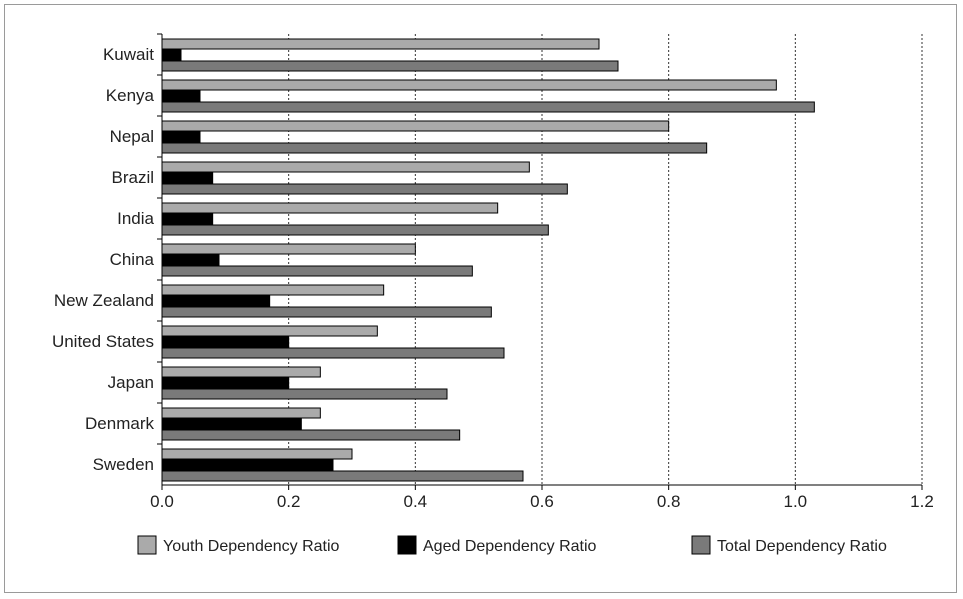 The height and width of the screenshot is (599, 963). I want to click on category-label: United States, so click(103, 341).